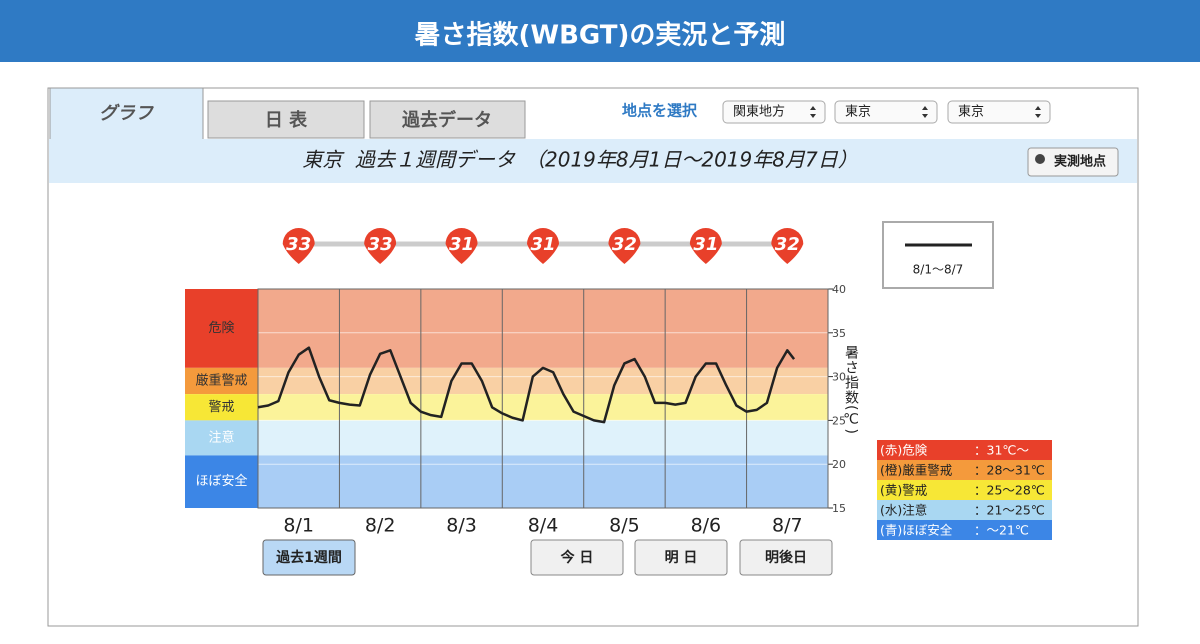 The image size is (1200, 644). What do you see at coordinates (759, 112) in the screenshot?
I see `select-value: 関東地方` at bounding box center [759, 112].